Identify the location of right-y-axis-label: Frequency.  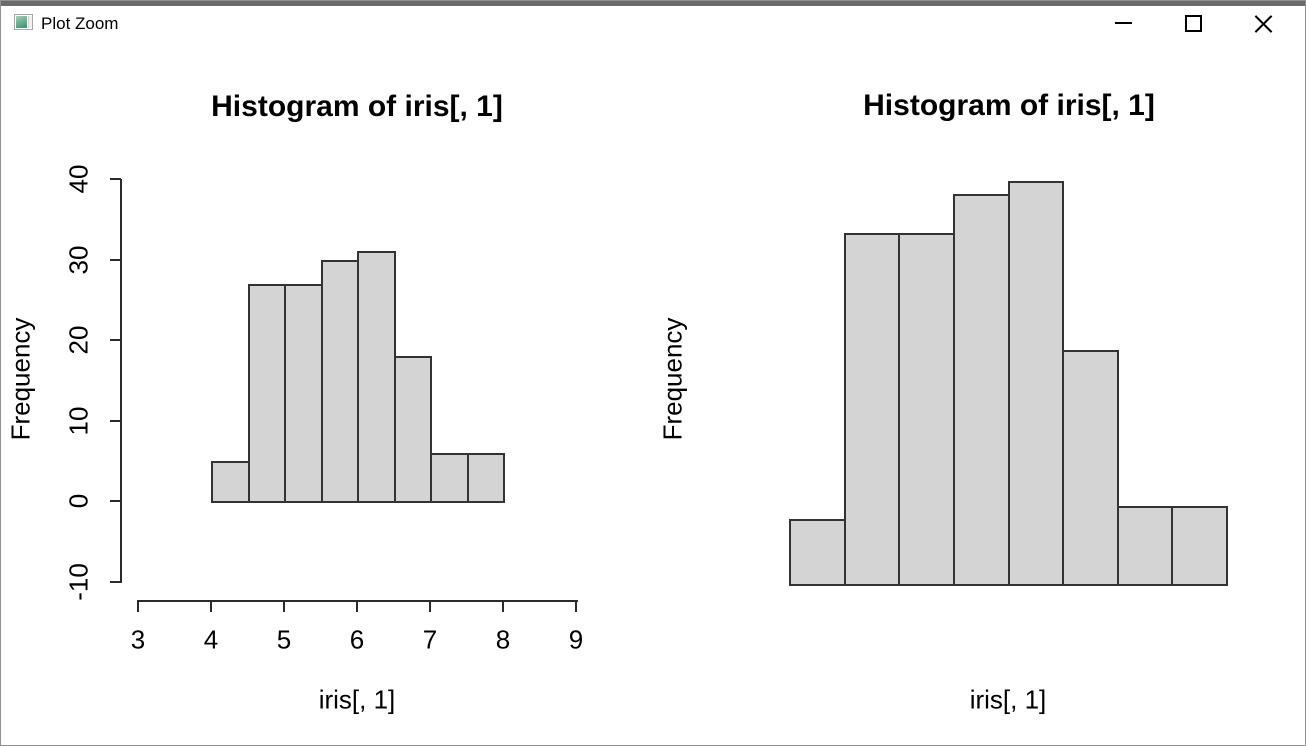
(672, 379).